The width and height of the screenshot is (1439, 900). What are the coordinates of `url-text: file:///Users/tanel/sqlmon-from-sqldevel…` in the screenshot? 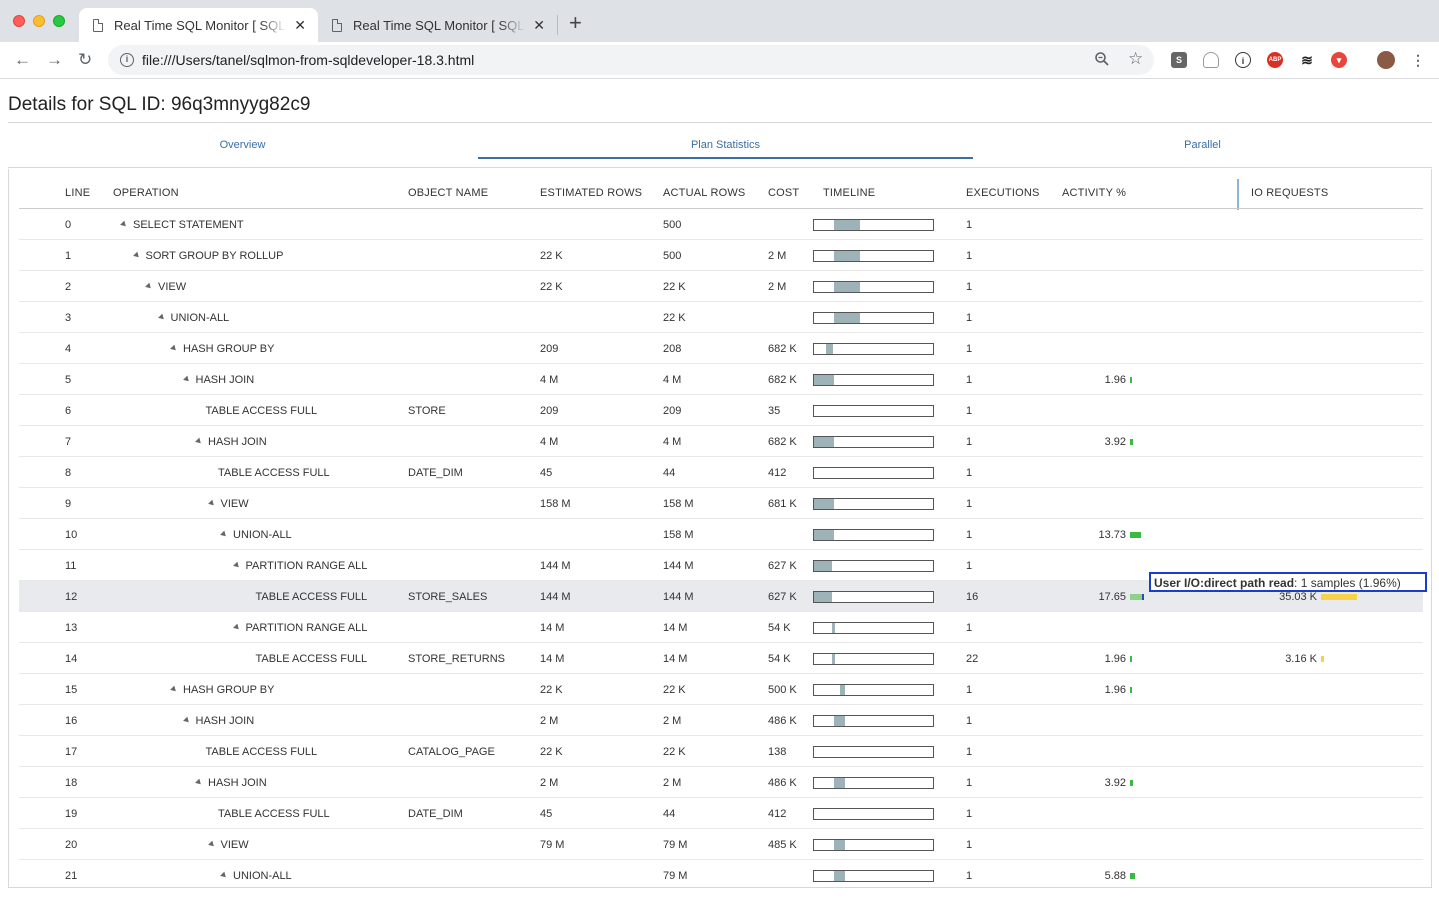 It's located at (308, 60).